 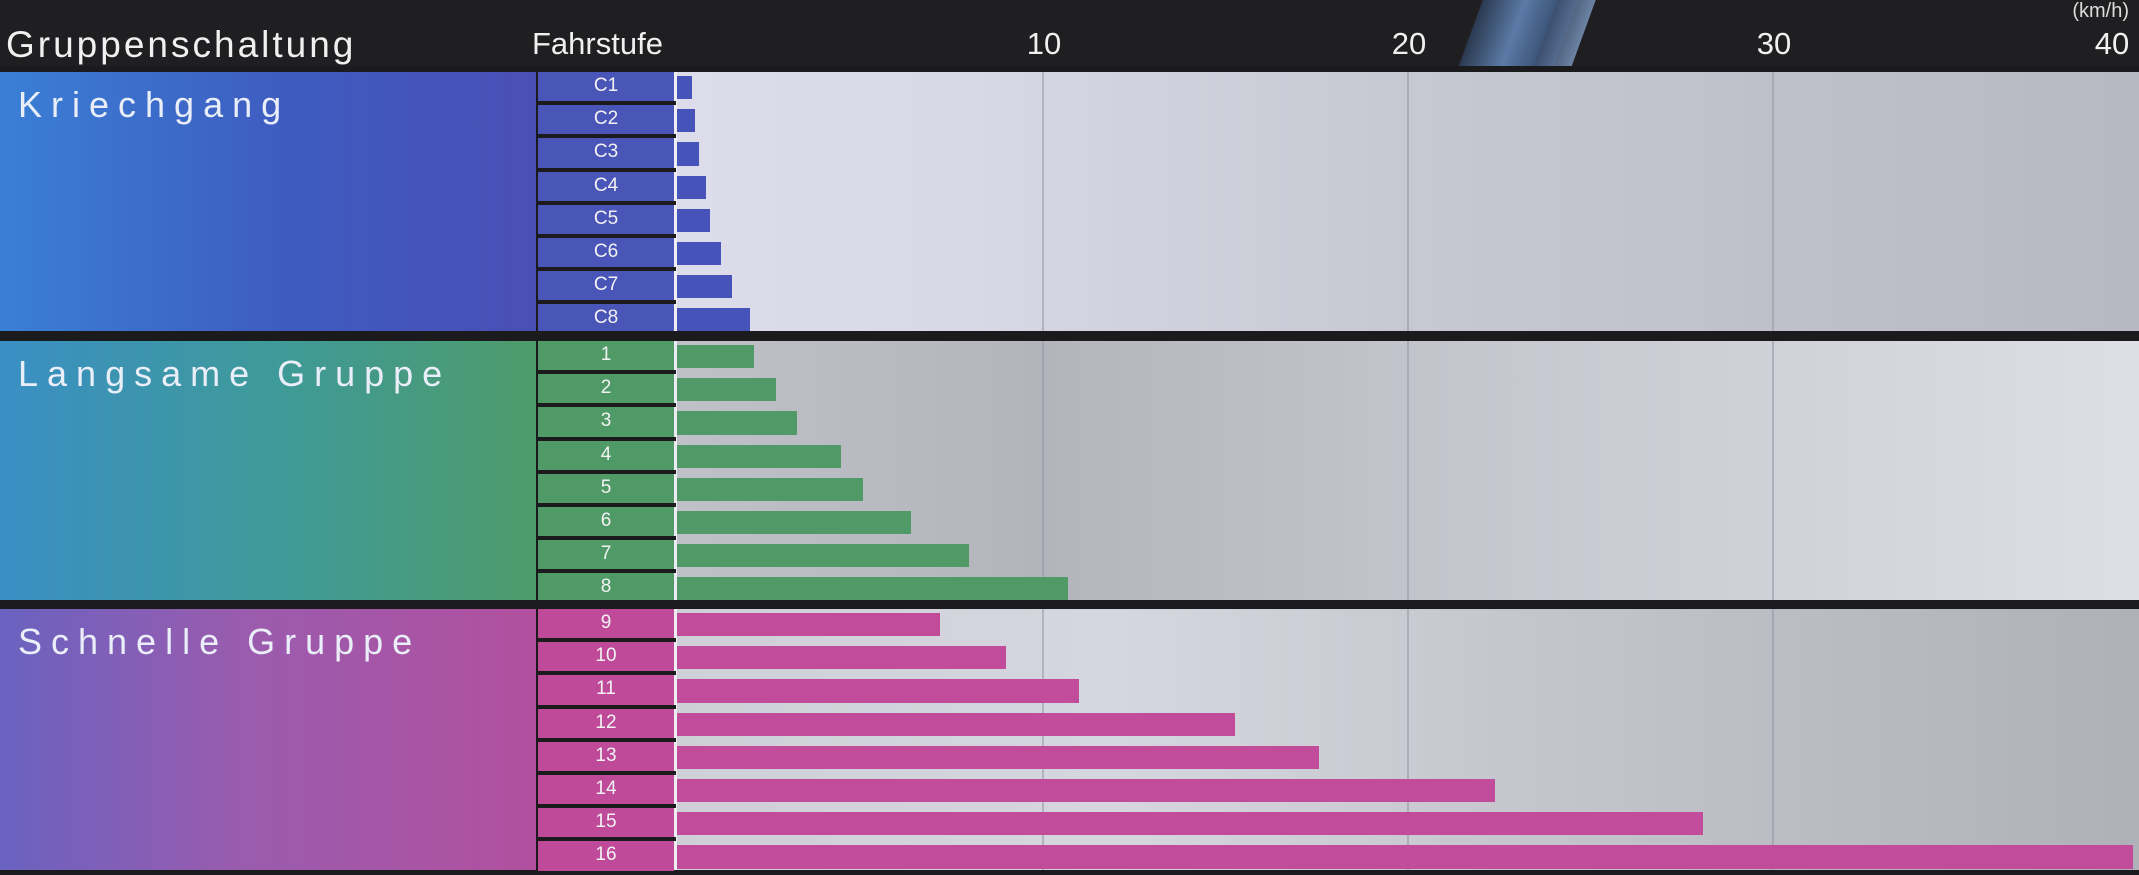 What do you see at coordinates (268, 202) in the screenshot?
I see `group-panel: Kriechgang` at bounding box center [268, 202].